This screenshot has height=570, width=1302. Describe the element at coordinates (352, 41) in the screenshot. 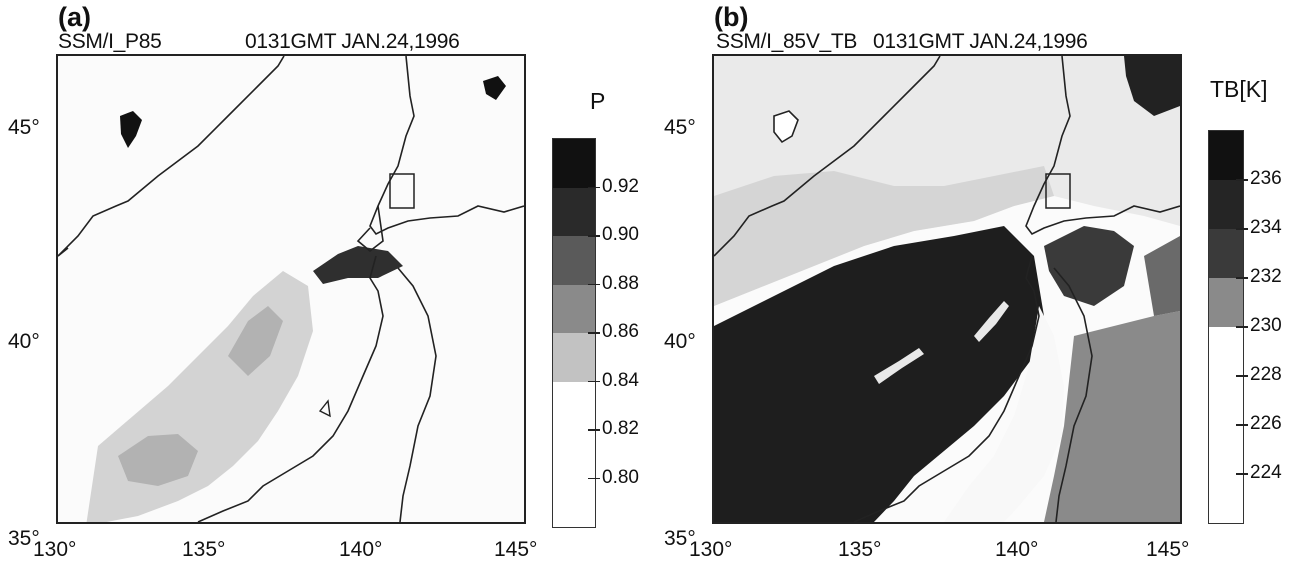

I see `panel-a-time-title: 0131GMT JAN.24,1996` at that location.